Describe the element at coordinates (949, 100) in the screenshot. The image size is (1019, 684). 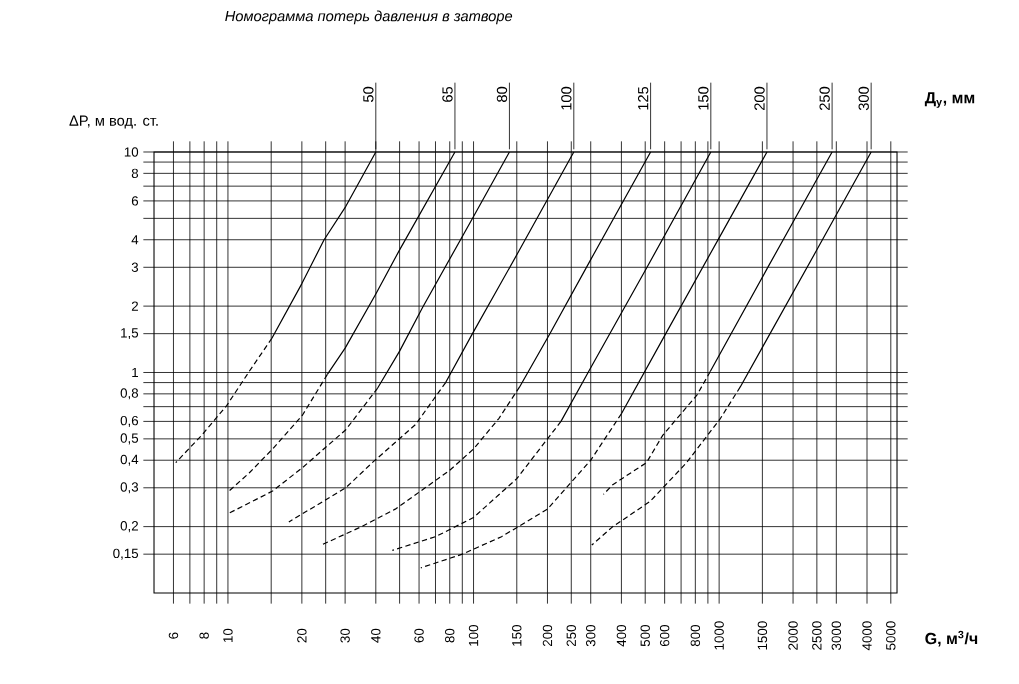
I see `text: Д$_{у}$, мм` at that location.